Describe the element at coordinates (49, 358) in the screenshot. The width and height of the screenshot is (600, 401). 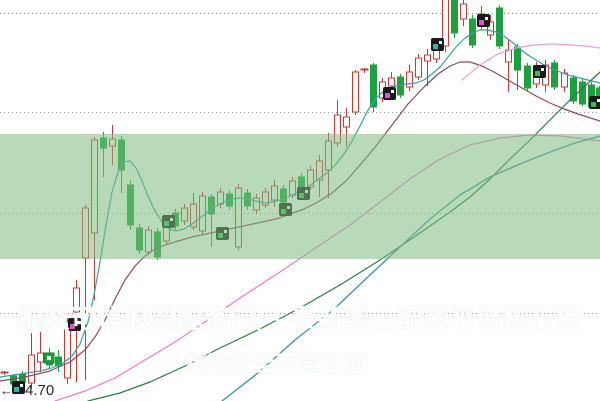
I see `green-signal-icon` at that location.